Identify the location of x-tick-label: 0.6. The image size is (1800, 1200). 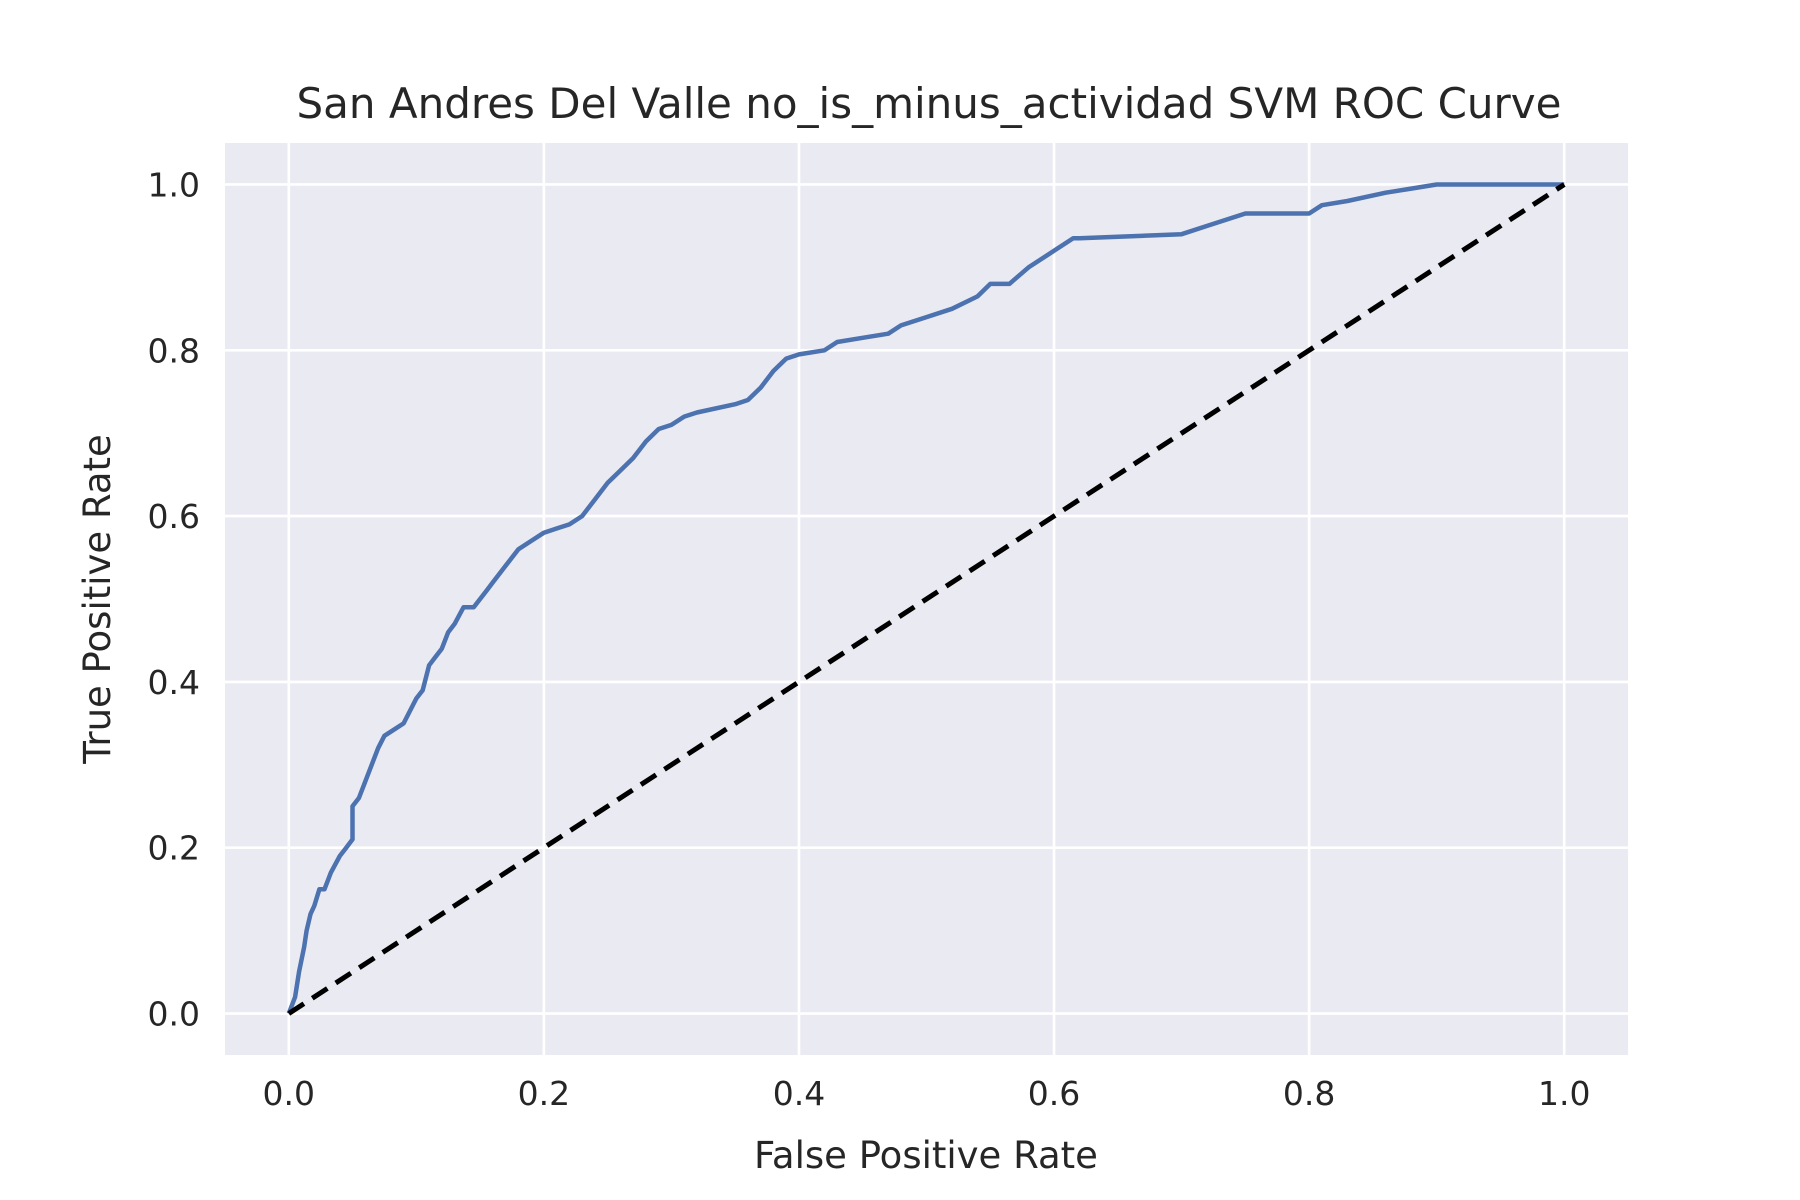
(1054, 1093).